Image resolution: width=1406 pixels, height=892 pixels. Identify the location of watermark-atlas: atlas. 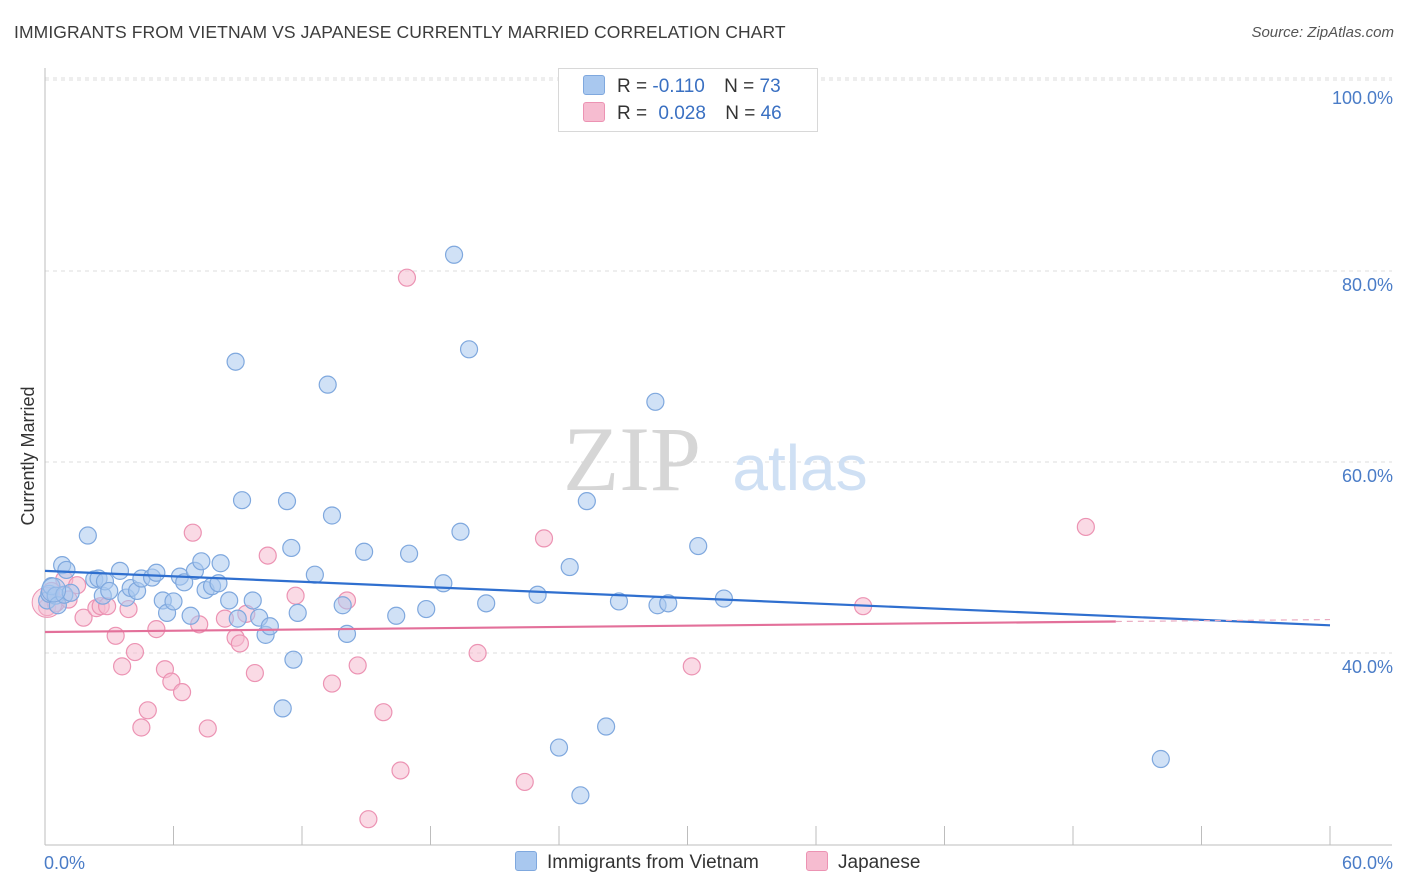
(799, 468).